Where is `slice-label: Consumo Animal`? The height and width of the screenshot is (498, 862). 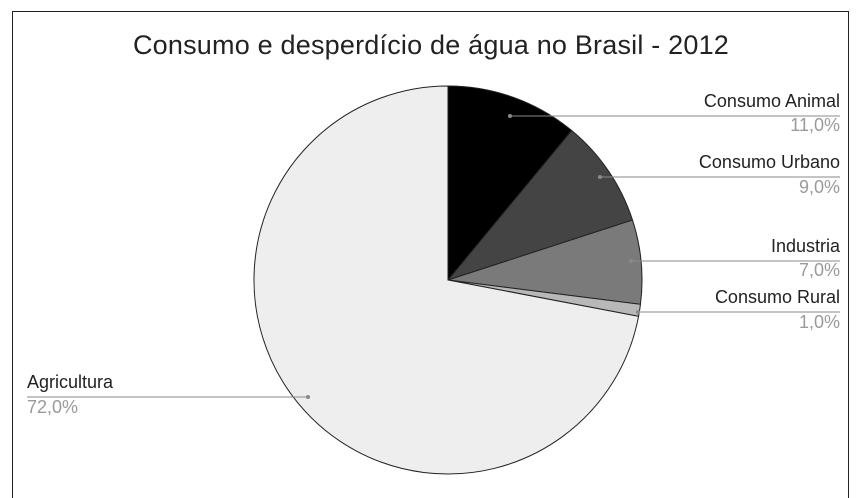
slice-label: Consumo Animal is located at coordinates (772, 101).